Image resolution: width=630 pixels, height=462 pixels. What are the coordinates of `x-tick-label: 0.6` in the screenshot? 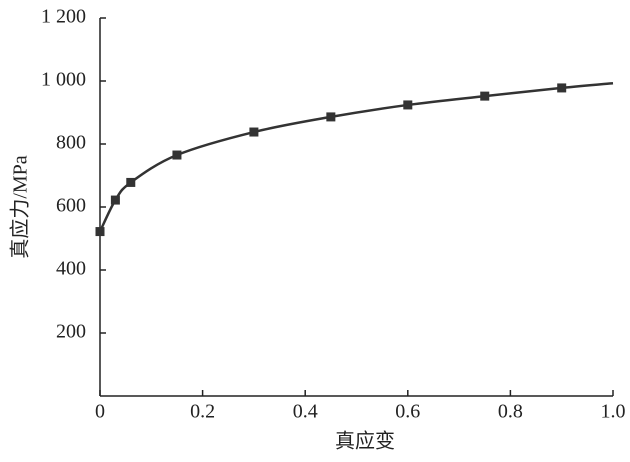 It's located at (407, 412).